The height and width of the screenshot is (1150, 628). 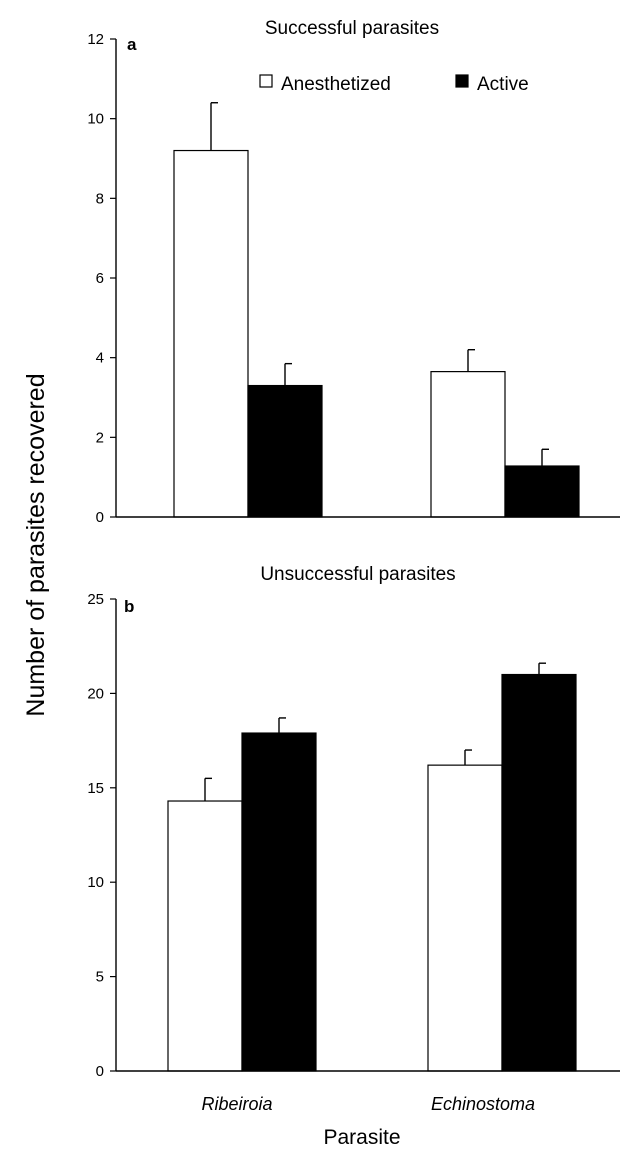 What do you see at coordinates (36, 544) in the screenshot?
I see `y-axis-label: Number of parasites recovered` at bounding box center [36, 544].